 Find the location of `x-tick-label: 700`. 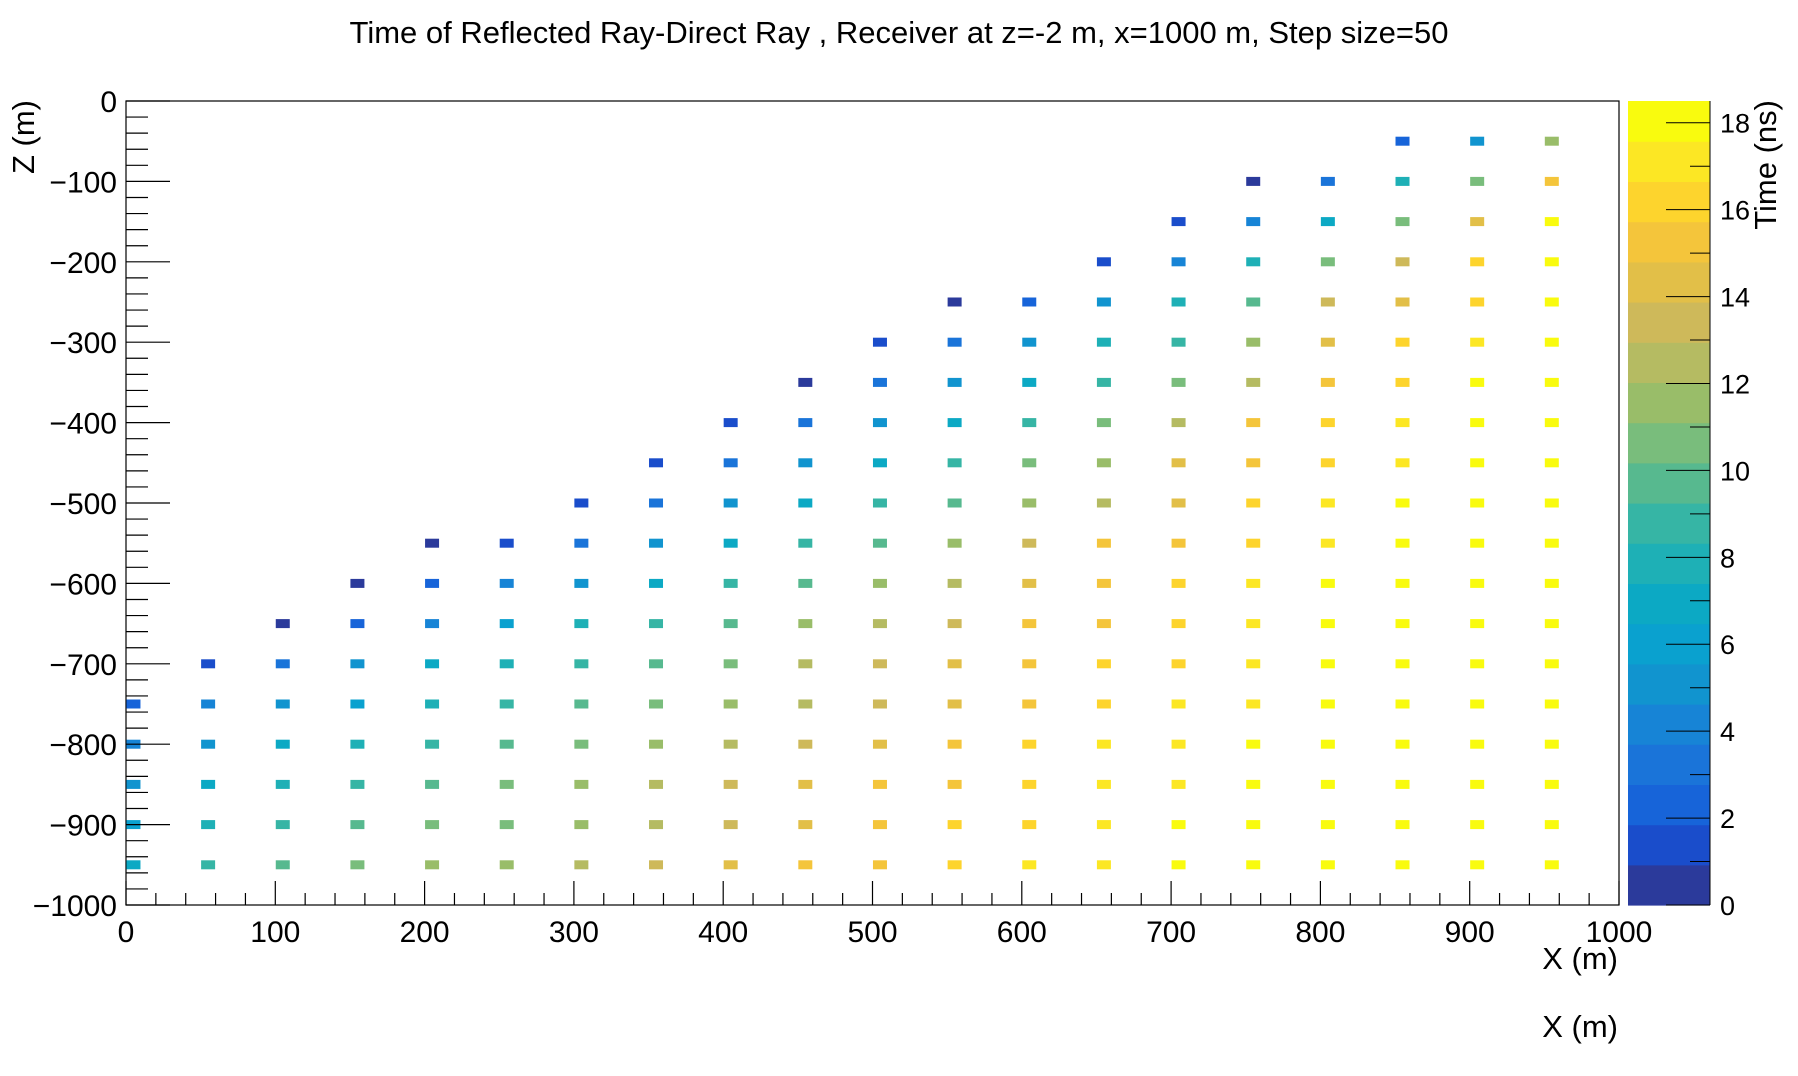

x-tick-label: 700 is located at coordinates (1171, 932).